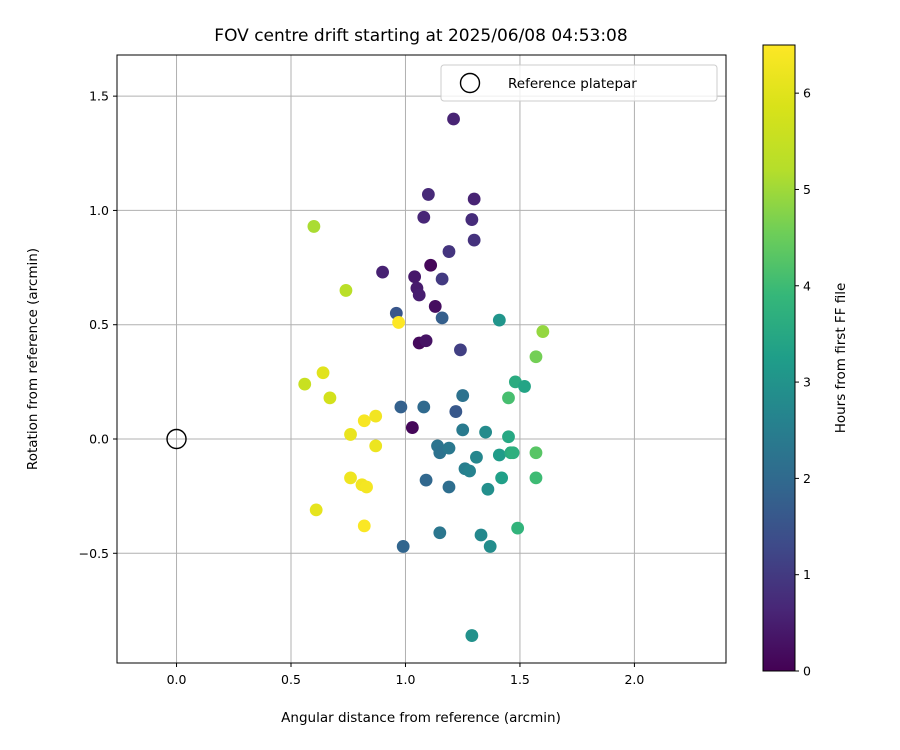 Image resolution: width=900 pixels, height=750 pixels. Describe the element at coordinates (779, 358) in the screenshot. I see `colorbar-gradient` at that location.